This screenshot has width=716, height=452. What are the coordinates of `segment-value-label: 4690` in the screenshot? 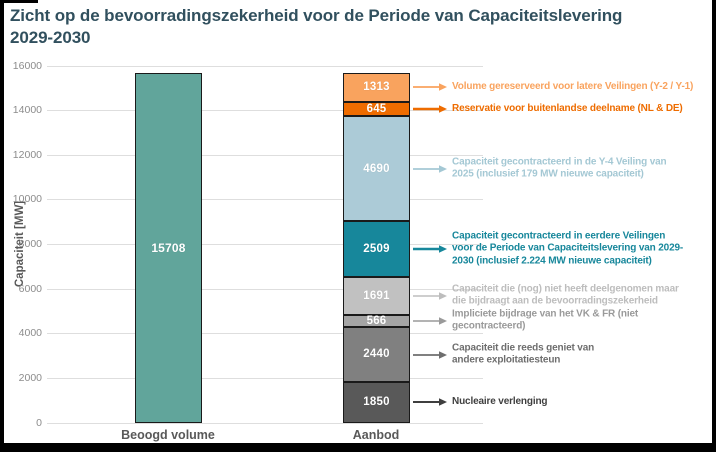 It's located at (376, 168).